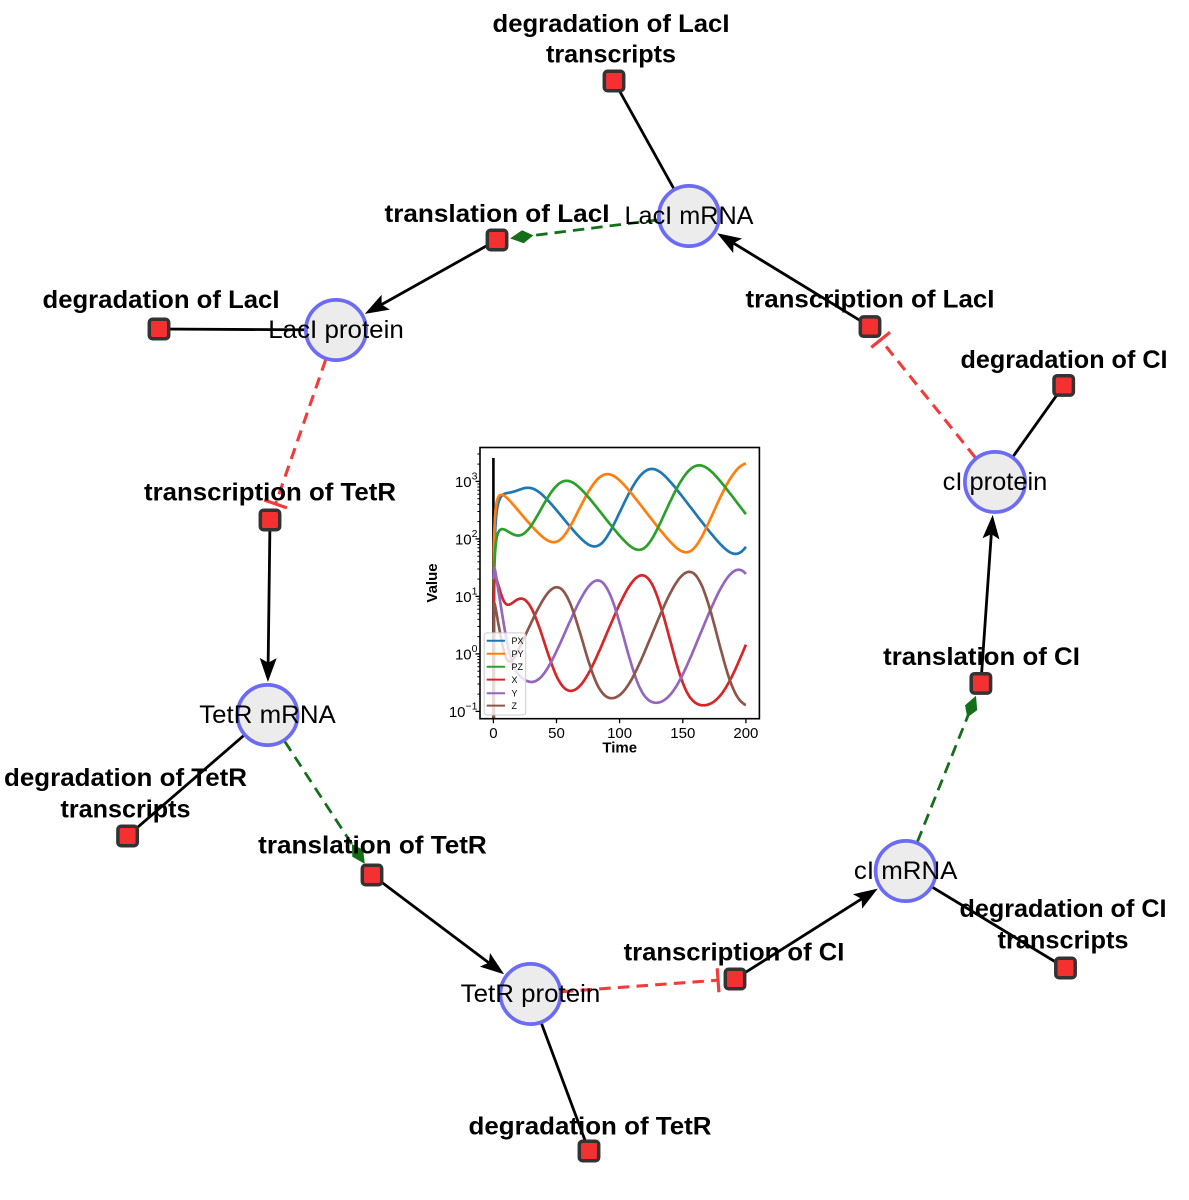 The image size is (1189, 1200). What do you see at coordinates (466, 538) in the screenshot?
I see `svg-text: 102` at bounding box center [466, 538].